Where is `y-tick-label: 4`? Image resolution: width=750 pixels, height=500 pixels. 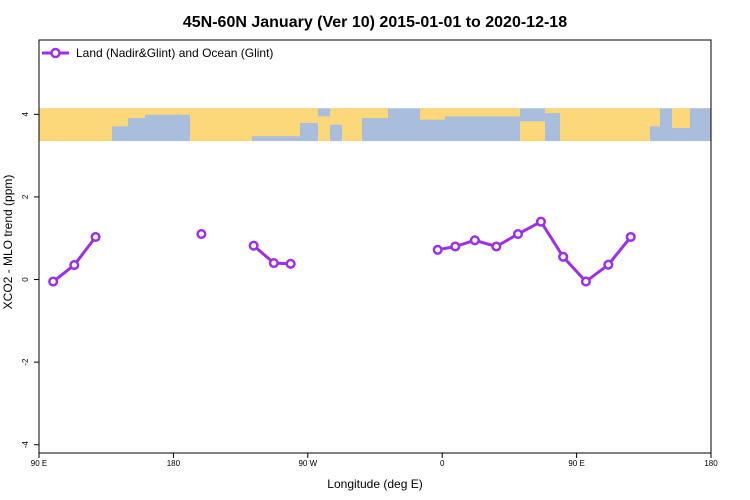 y-tick-label: 4 is located at coordinates (25, 114).